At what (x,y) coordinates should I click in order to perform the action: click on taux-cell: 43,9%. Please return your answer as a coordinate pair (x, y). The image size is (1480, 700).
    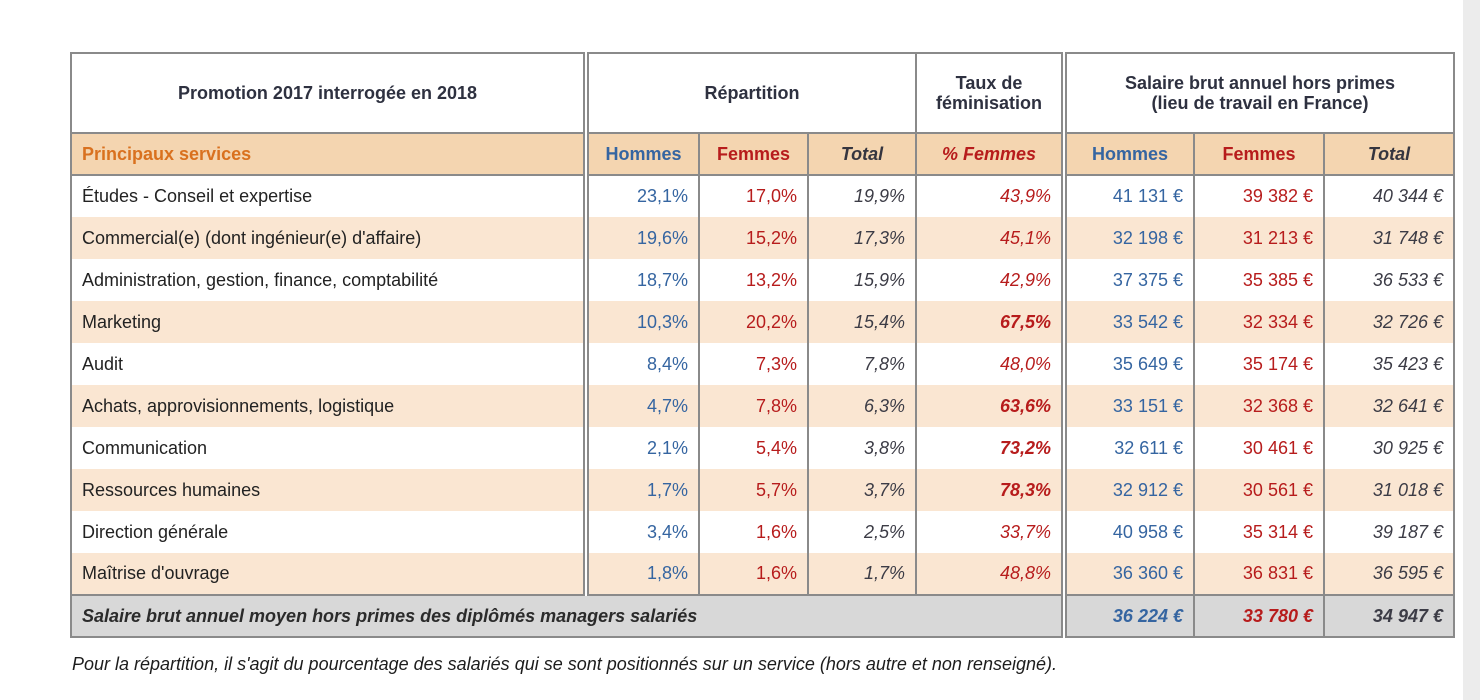
    Looking at the image, I should click on (989, 196).